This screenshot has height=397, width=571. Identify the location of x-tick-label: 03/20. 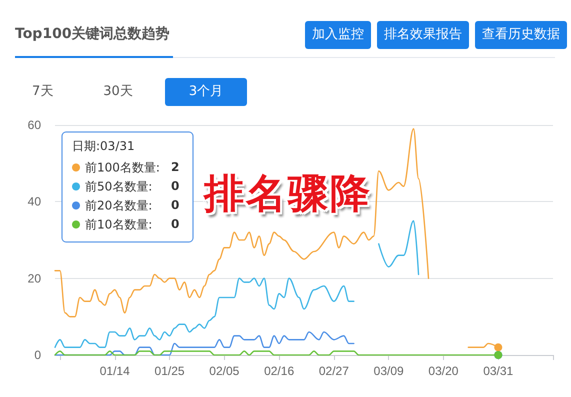
(443, 371).